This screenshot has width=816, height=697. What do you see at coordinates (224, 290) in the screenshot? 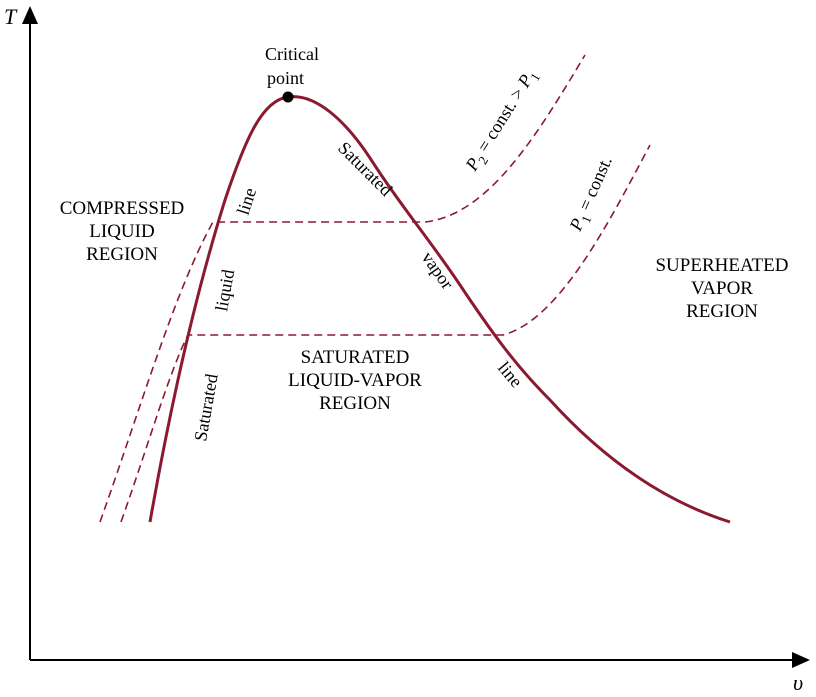
I see `sat-liquid-label-liquid: liquid` at bounding box center [224, 290].